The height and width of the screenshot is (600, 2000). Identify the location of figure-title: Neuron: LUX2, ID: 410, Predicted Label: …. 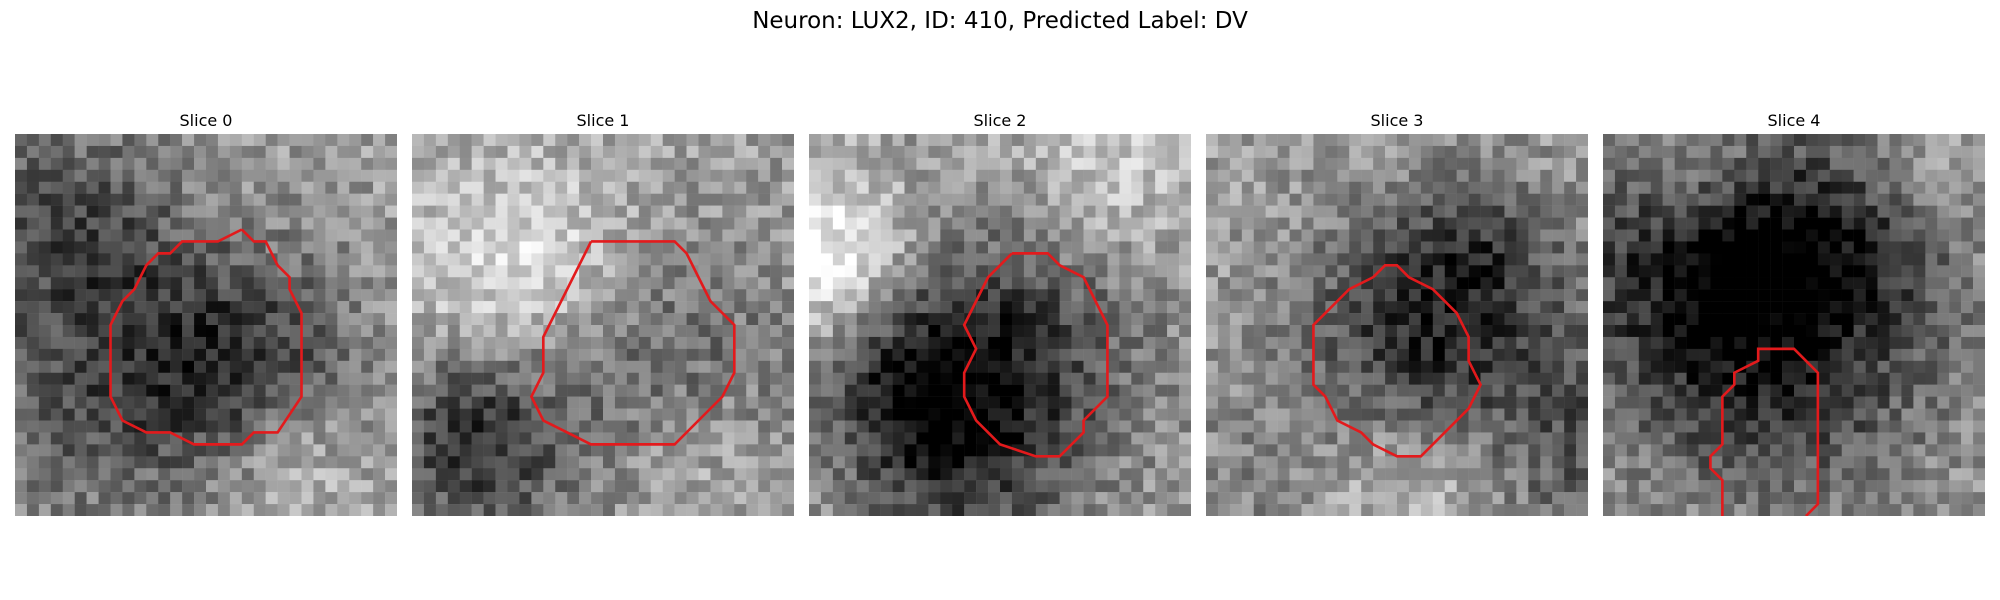
(1000, 21).